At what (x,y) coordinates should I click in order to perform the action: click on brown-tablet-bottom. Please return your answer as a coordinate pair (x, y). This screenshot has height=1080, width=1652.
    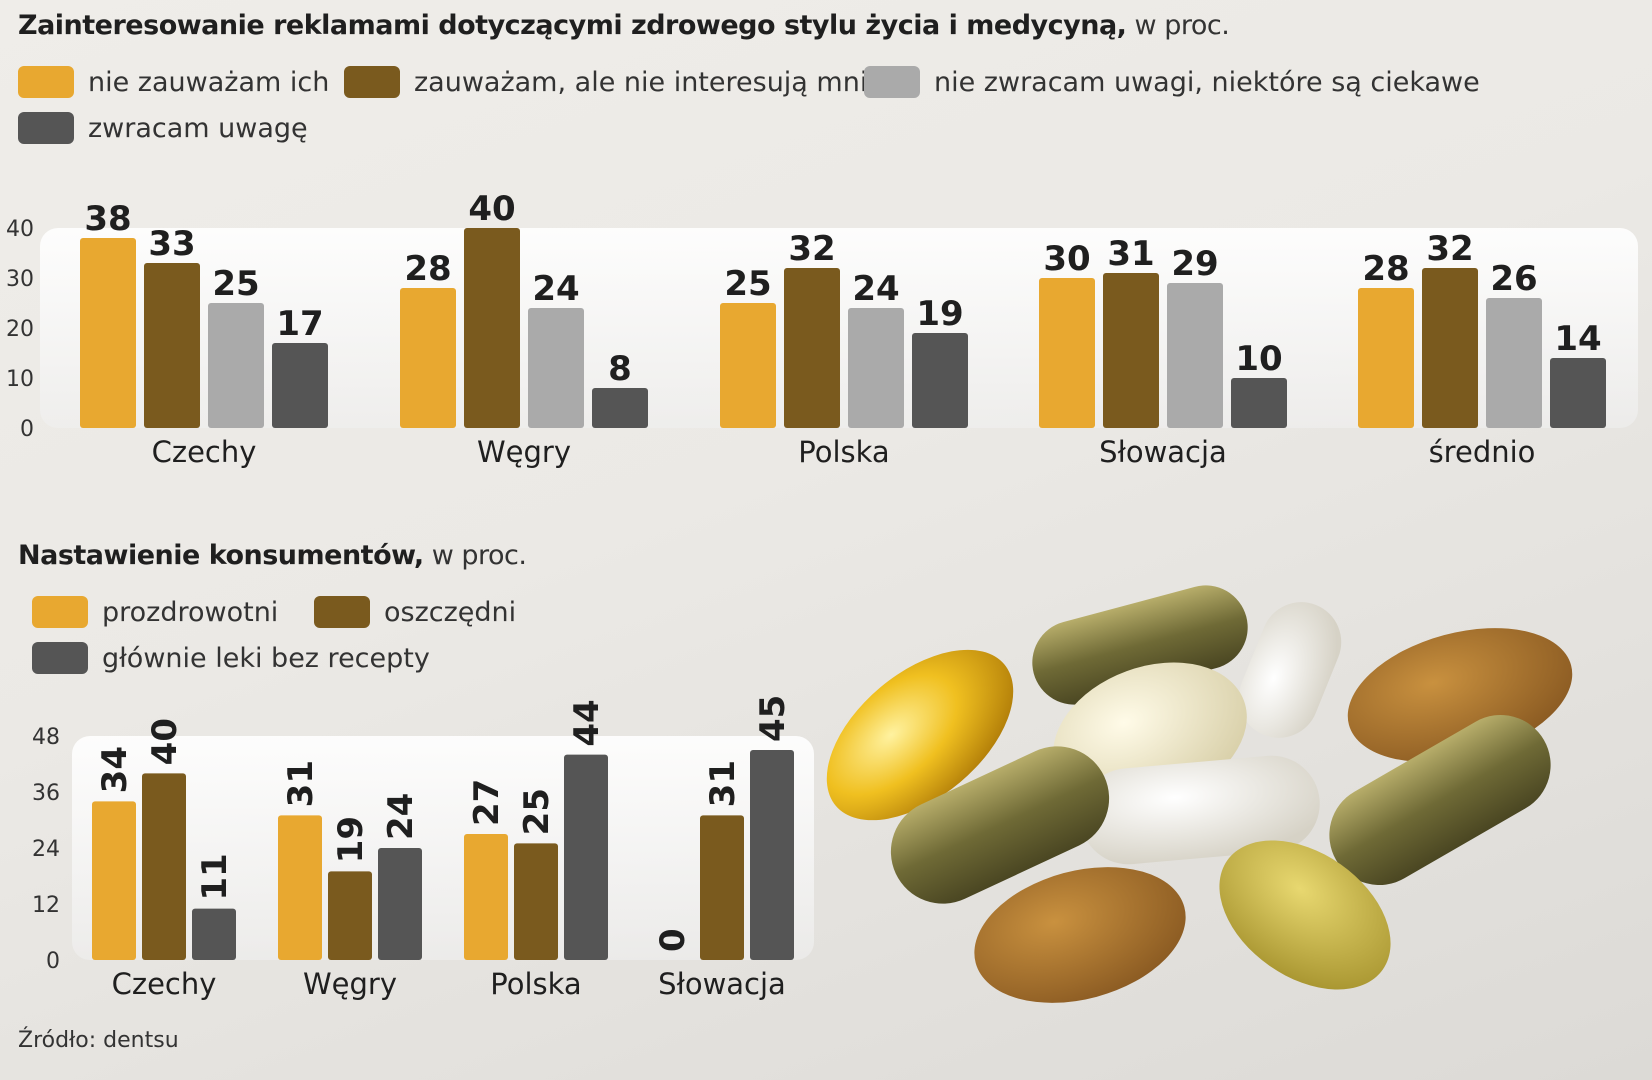
    Looking at the image, I should click on (1080, 935).